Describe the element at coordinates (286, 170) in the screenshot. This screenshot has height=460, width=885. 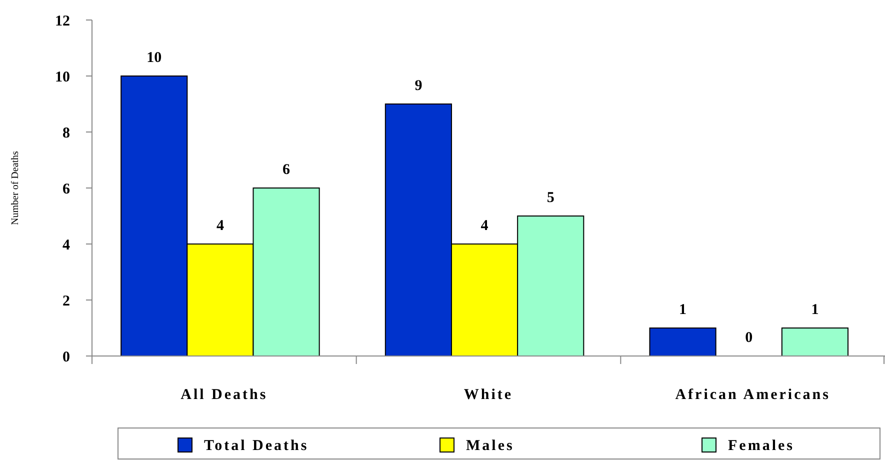
I see `data-label: 6` at that location.